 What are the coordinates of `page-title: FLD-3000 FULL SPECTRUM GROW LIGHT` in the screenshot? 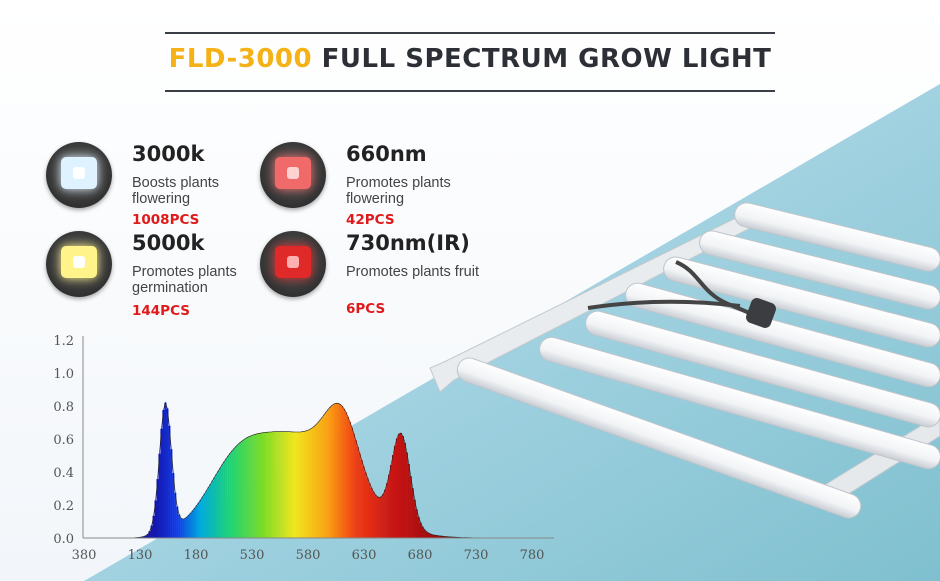 It's located at (470, 59).